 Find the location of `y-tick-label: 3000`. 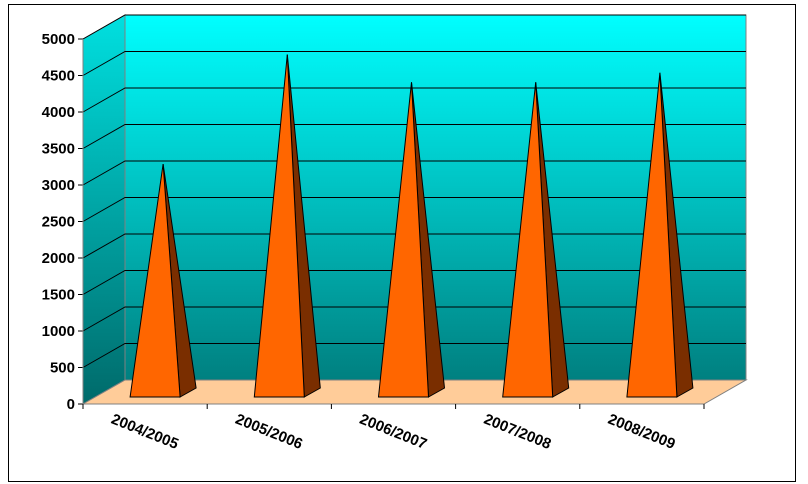

y-tick-label: 3000 is located at coordinates (58, 185).